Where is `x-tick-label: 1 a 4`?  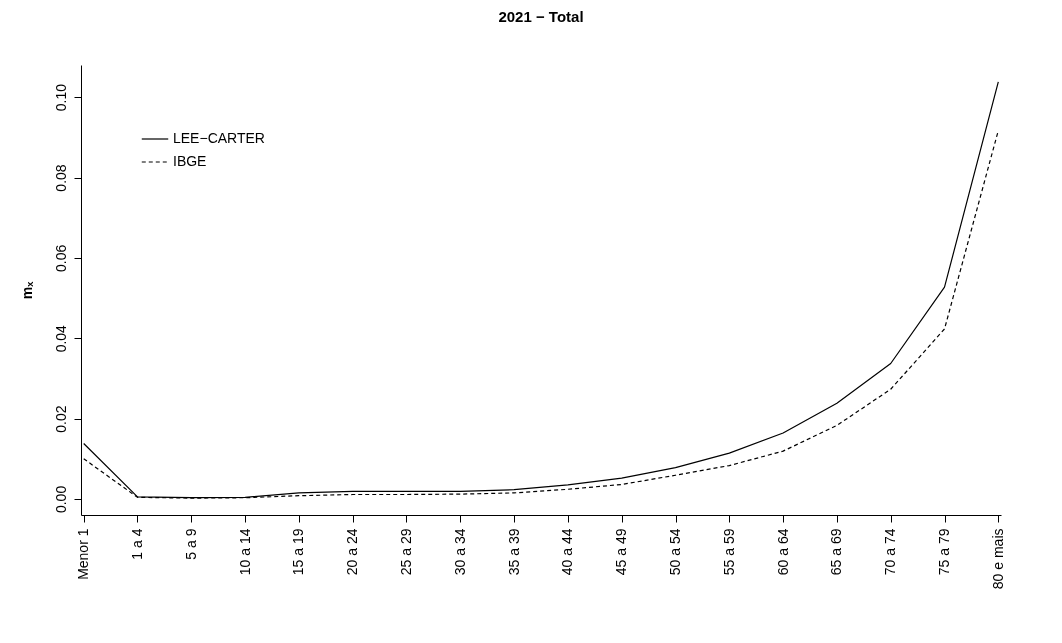 x-tick-label: 1 a 4 is located at coordinates (136, 544).